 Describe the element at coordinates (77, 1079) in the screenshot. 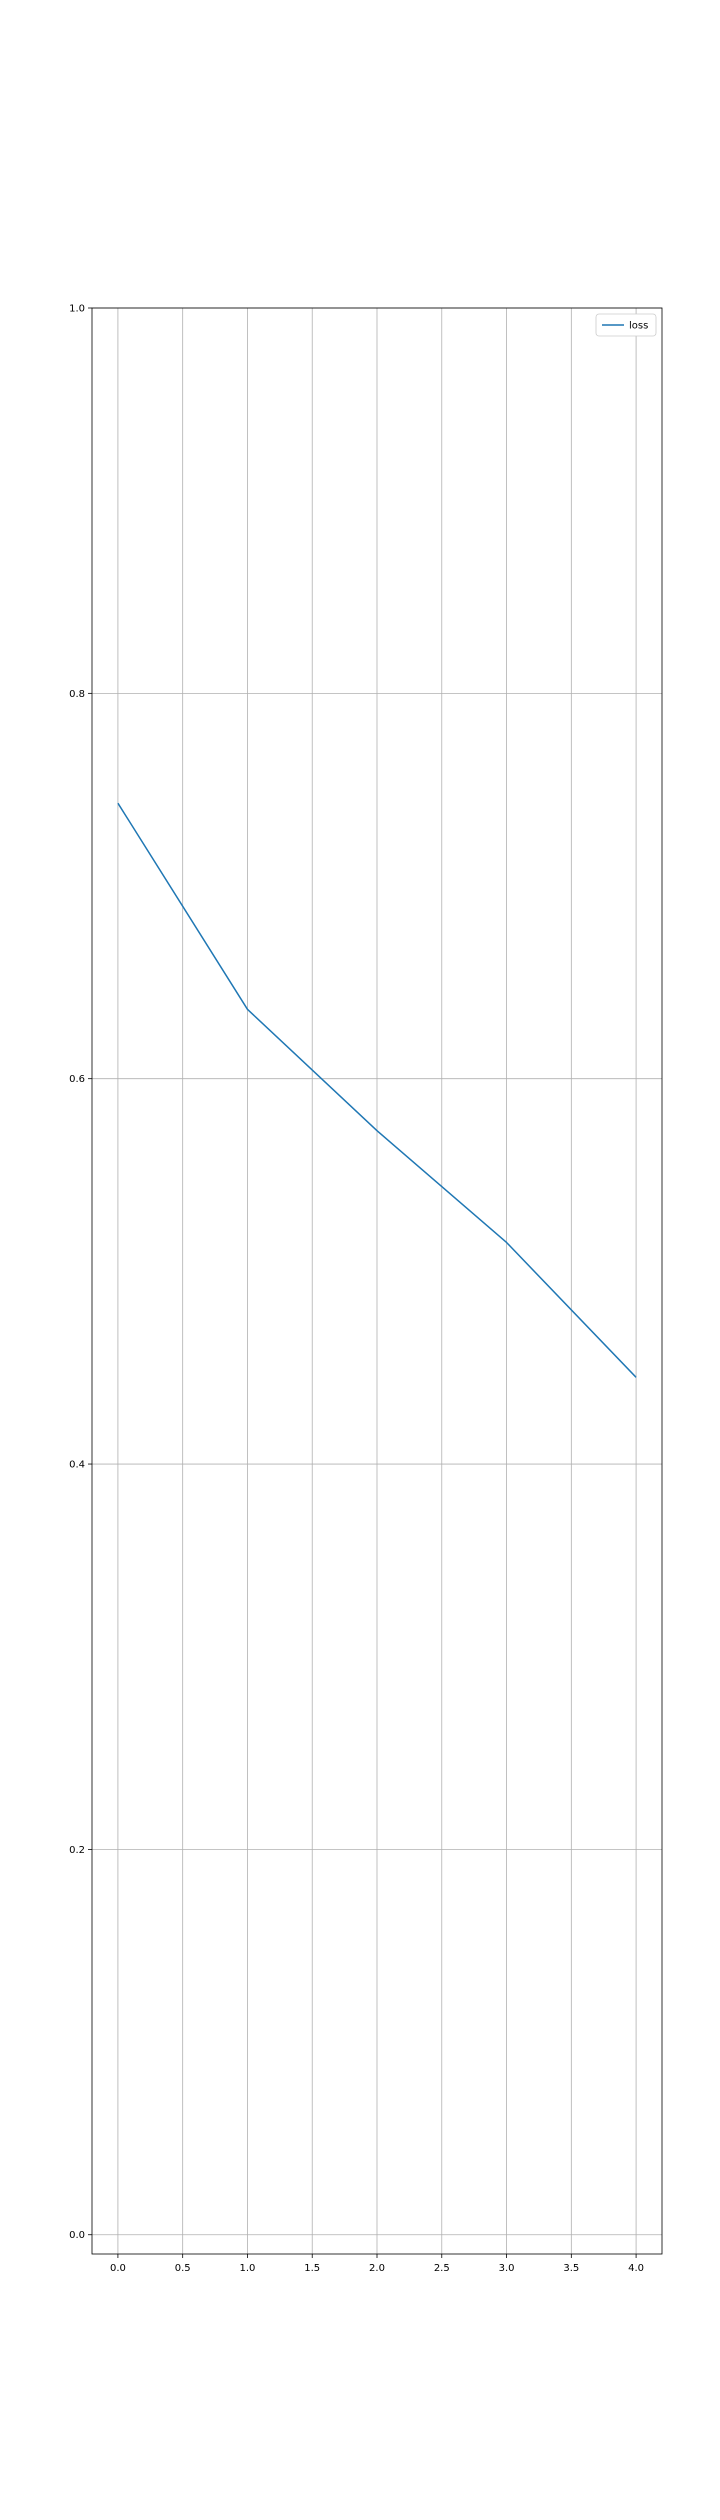

I see `y-tick-label: 0.6` at that location.